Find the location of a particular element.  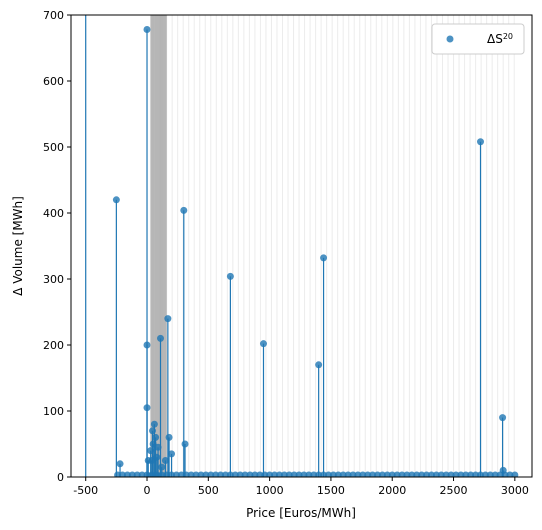

legend: ΔS20 is located at coordinates (478, 39).